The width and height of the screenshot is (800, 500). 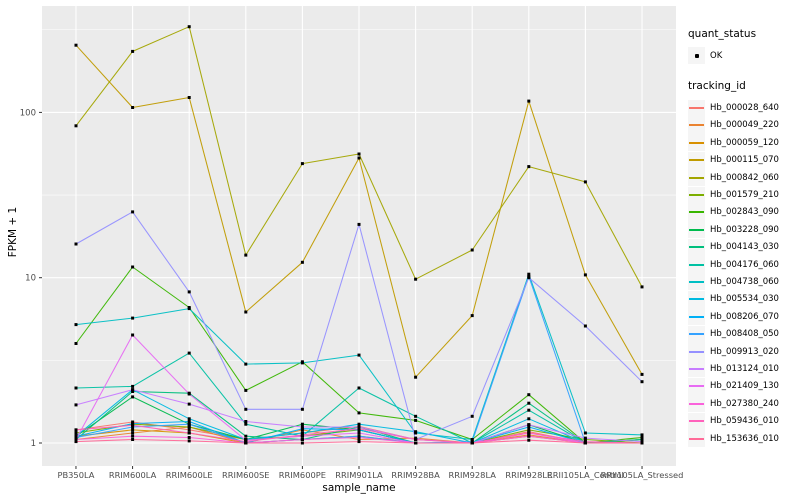 I want to click on legend-item-Hb_153636_010: Hb_153636_010, so click(x=743, y=438).